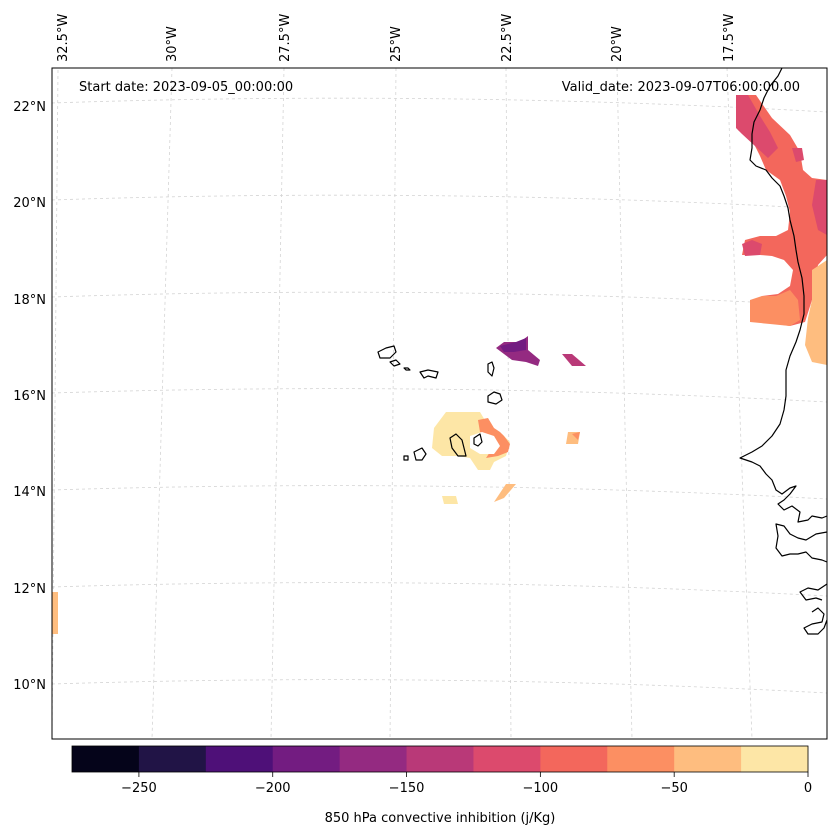 The width and height of the screenshot is (837, 836). I want to click on island-maio, so click(478, 440).